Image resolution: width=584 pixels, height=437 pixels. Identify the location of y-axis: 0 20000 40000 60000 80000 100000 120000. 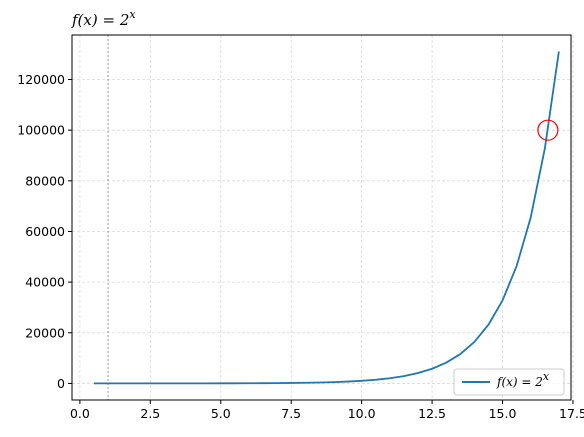
(44, 231).